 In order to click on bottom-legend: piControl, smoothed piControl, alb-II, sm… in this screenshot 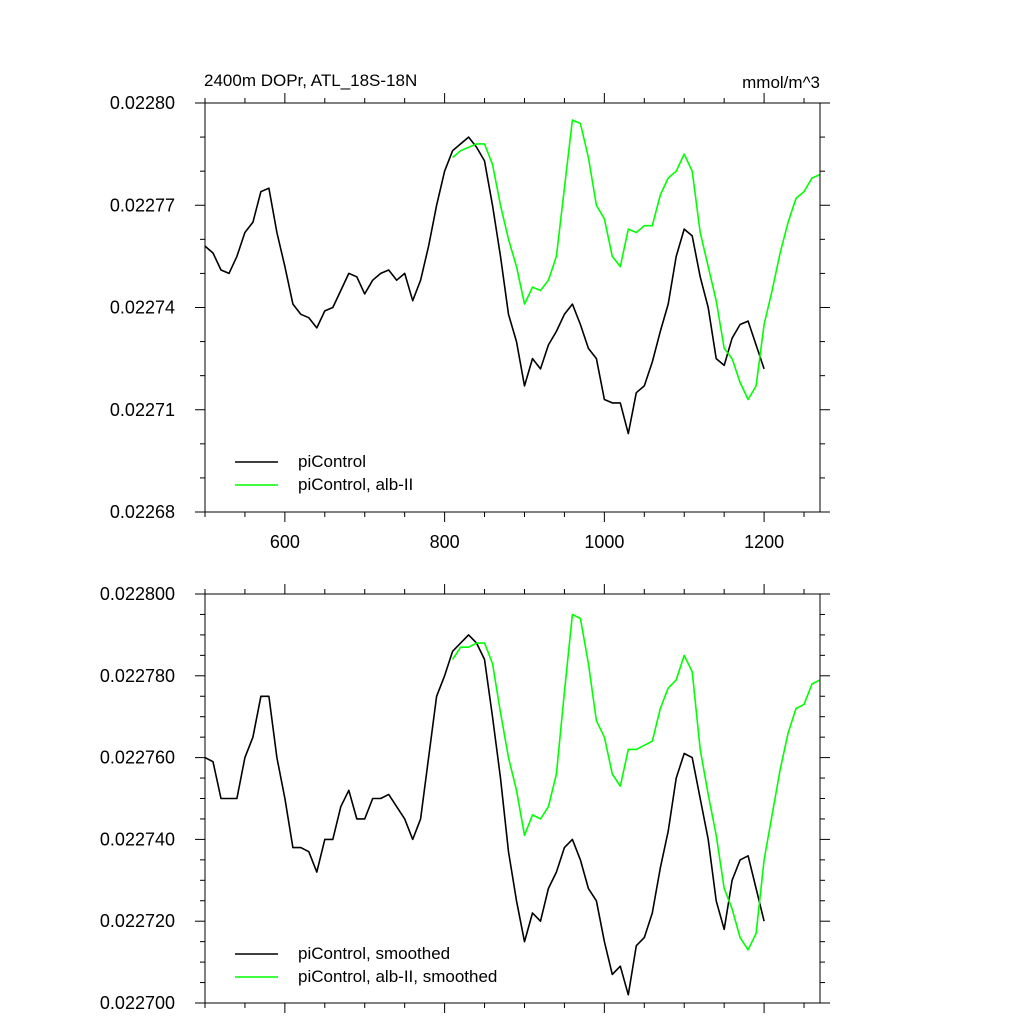, I will do `click(366, 965)`.